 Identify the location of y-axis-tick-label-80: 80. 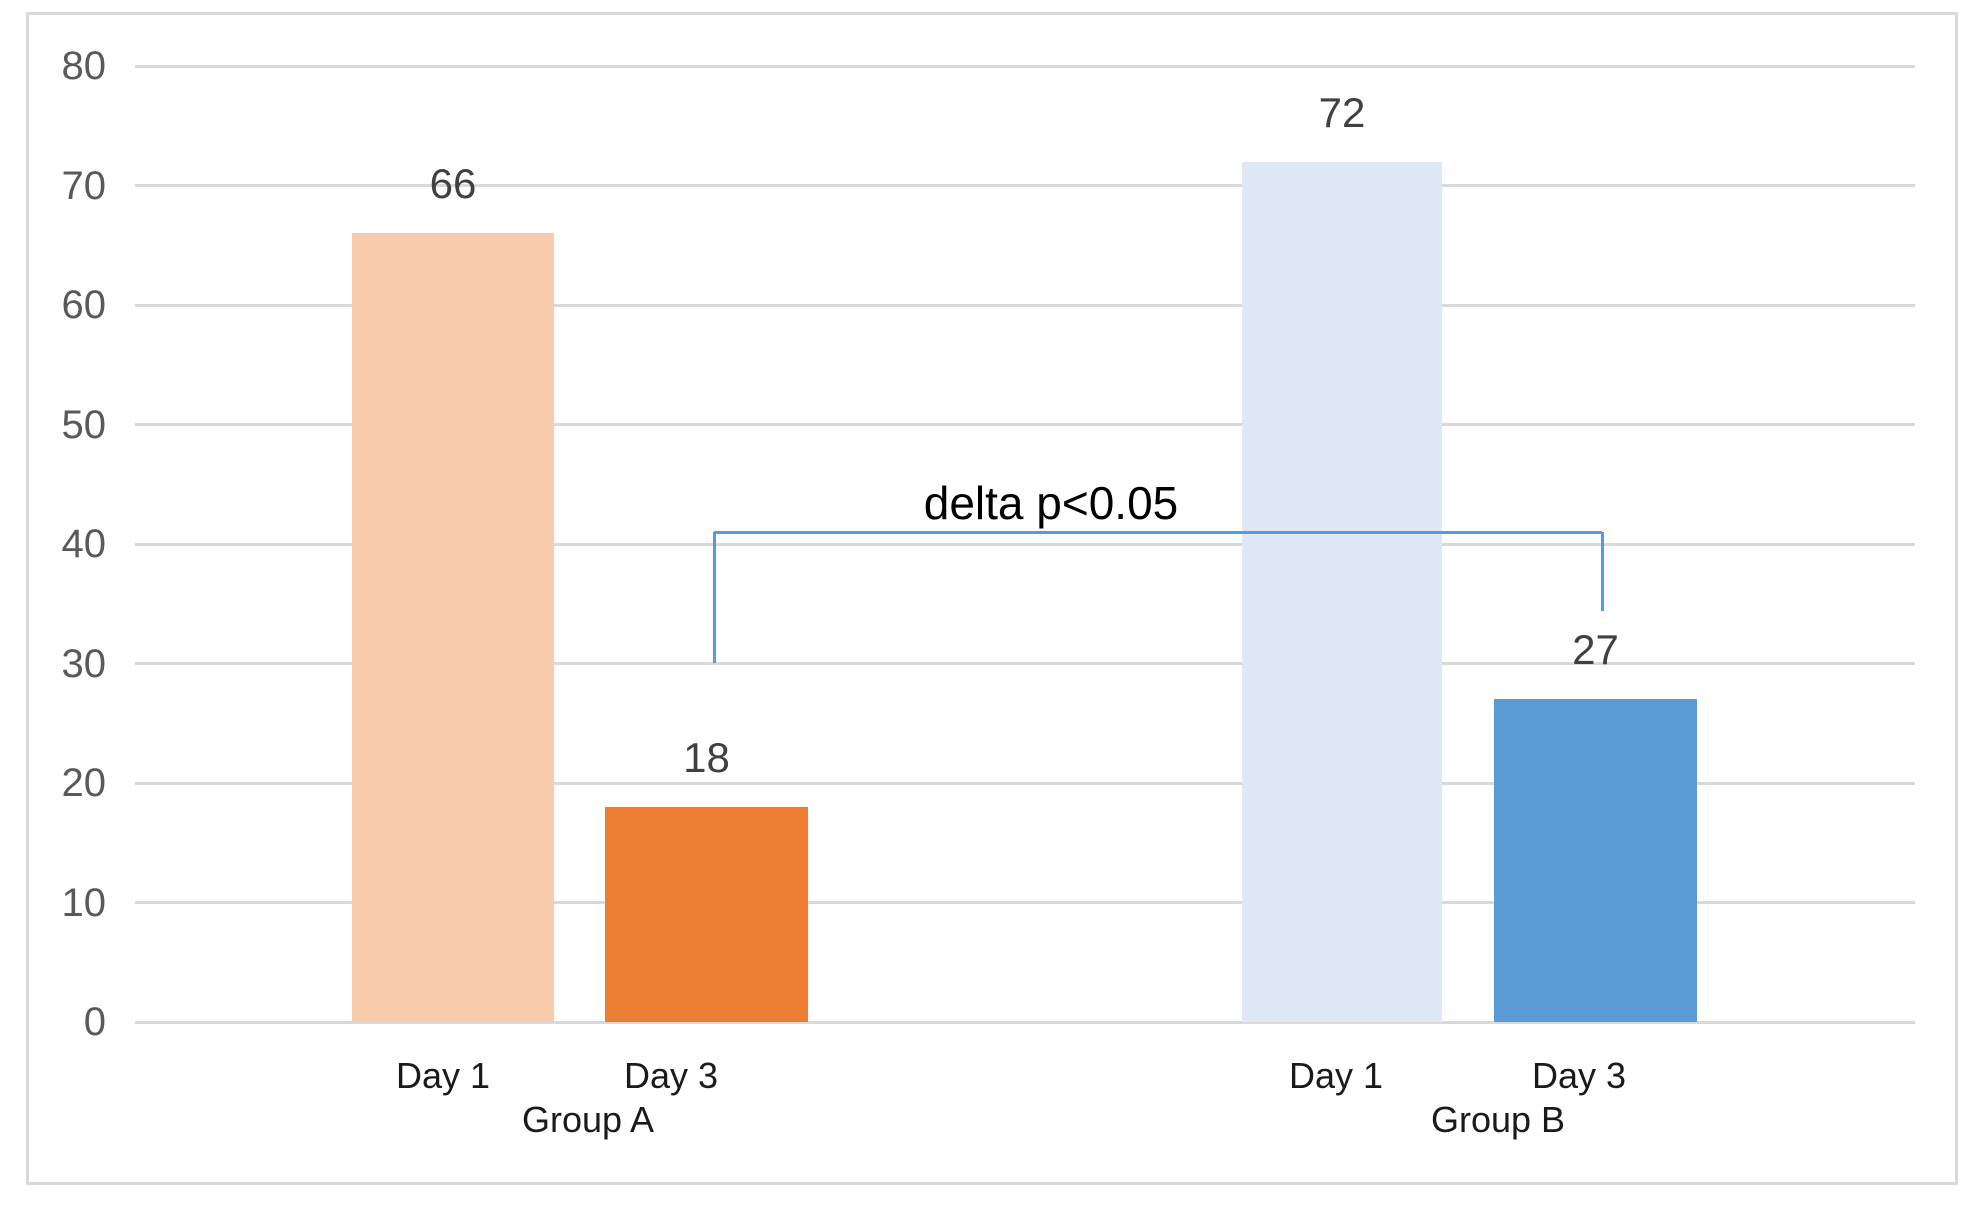
(84, 66).